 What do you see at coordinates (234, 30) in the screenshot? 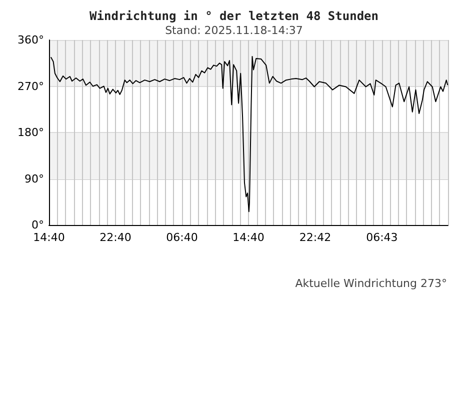
I see `chart-subtitle: Stand: 2025.11.18-14:37` at bounding box center [234, 30].